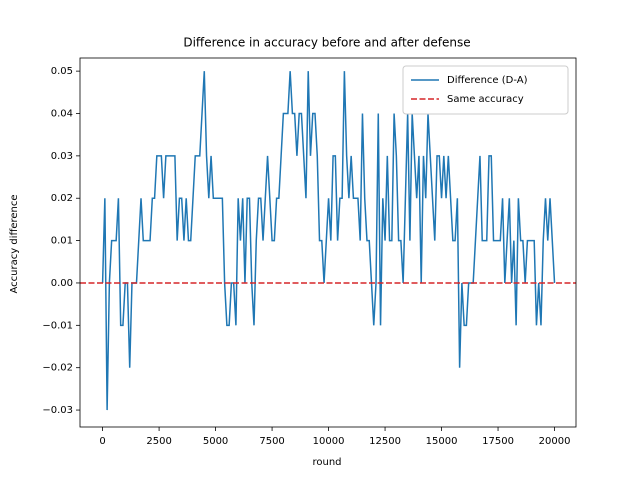 Image resolution: width=640 pixels, height=480 pixels. What do you see at coordinates (62, 156) in the screenshot?
I see `y-tick-label: 0.03` at bounding box center [62, 156].